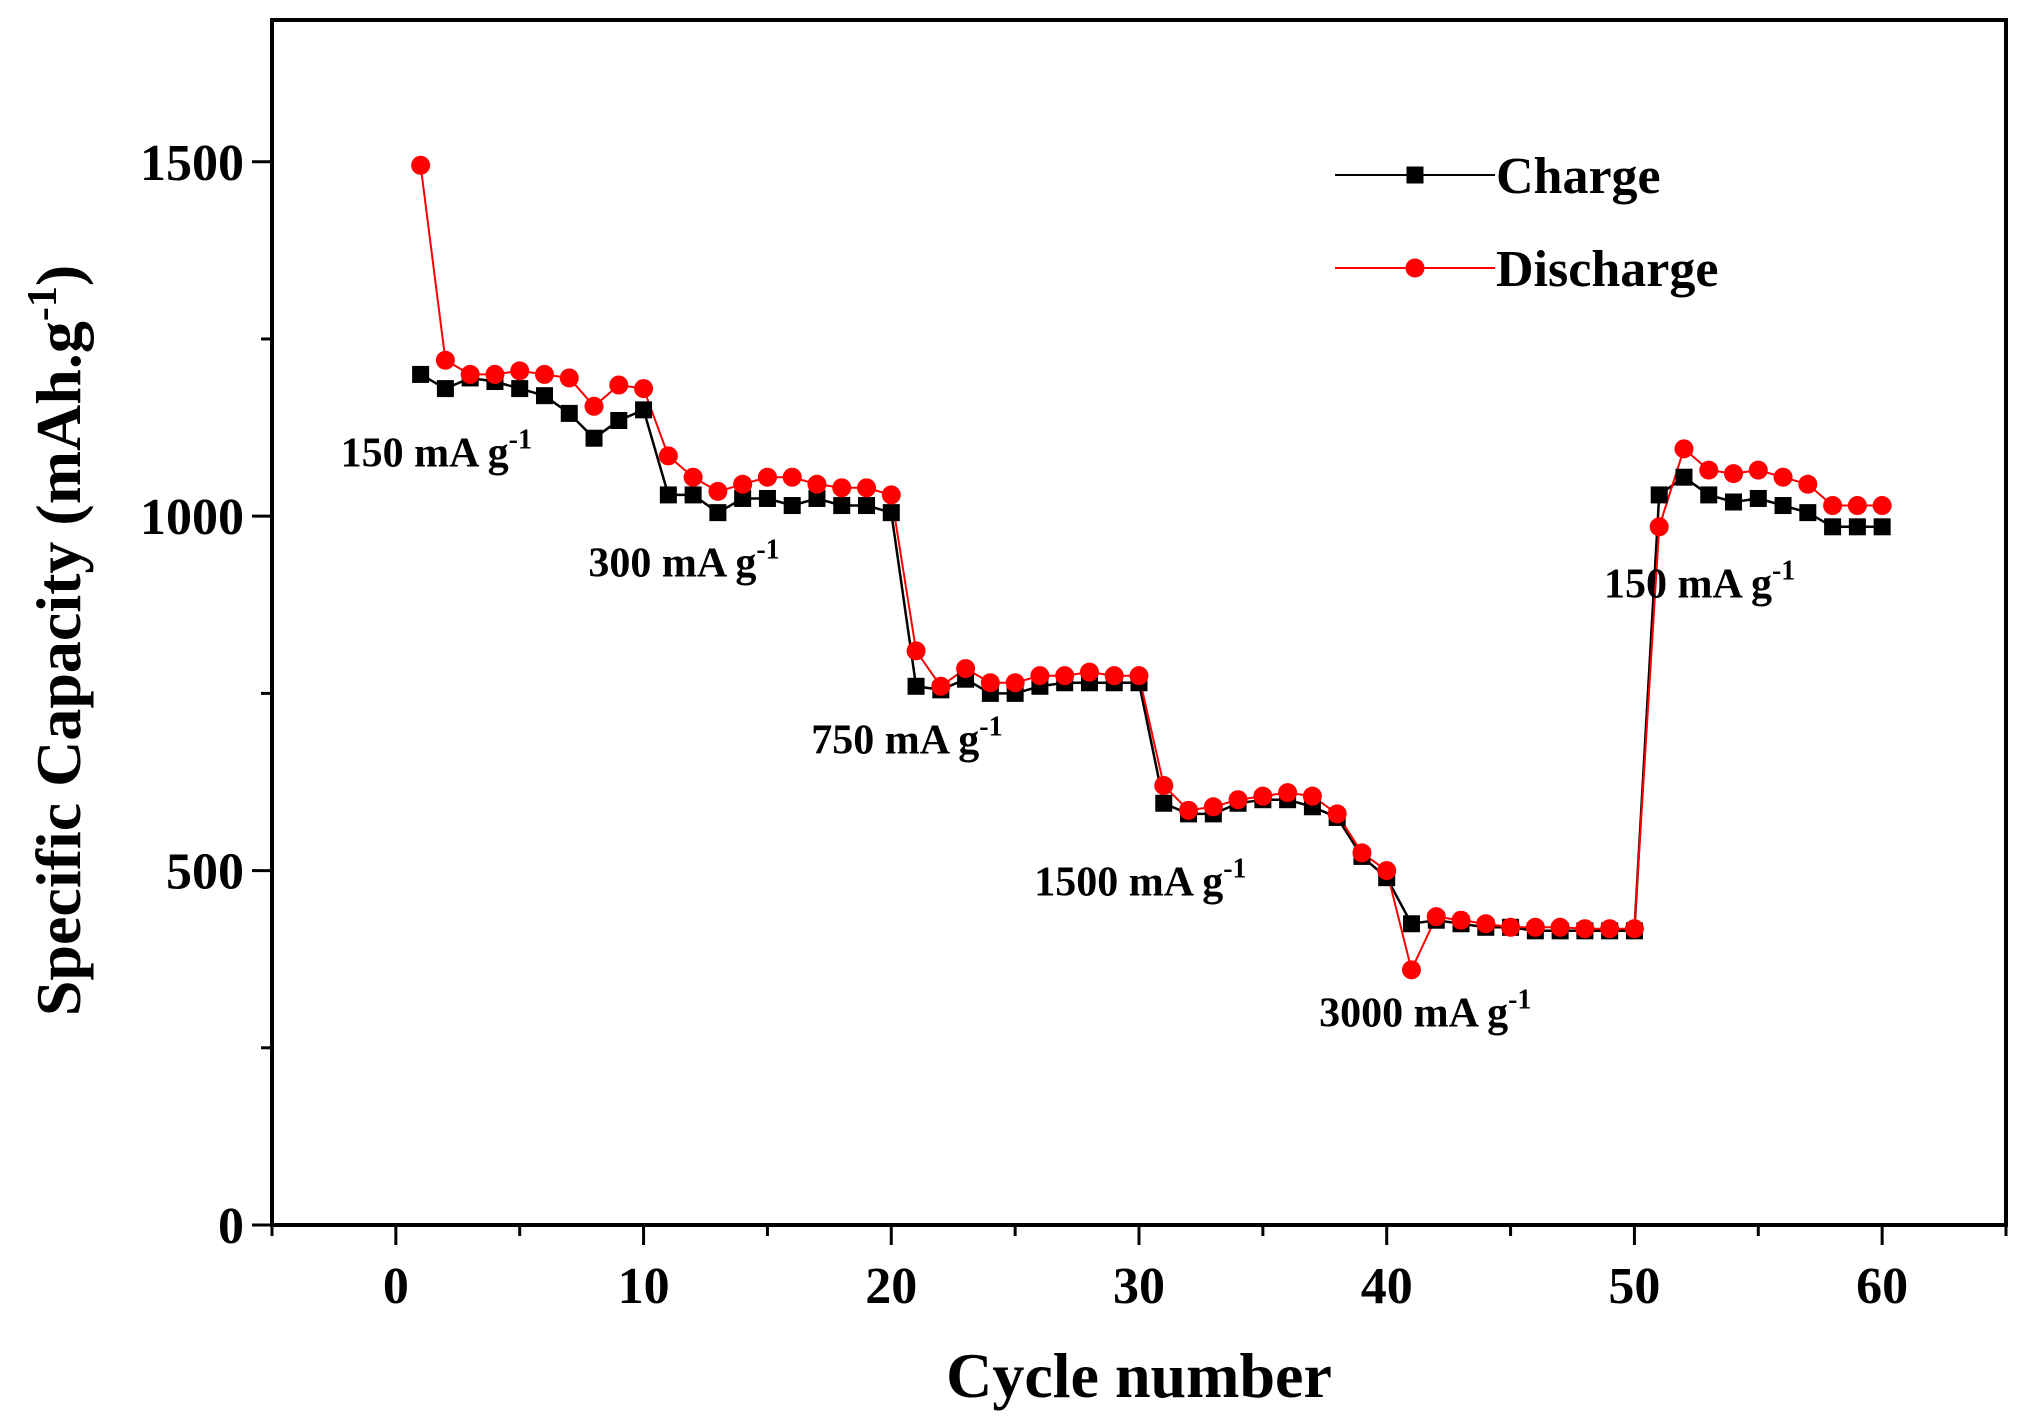 Image resolution: width=2024 pixels, height=1424 pixels. What do you see at coordinates (1140, 879) in the screenshot?
I see `rate-annotation: 1500 mA g-1` at bounding box center [1140, 879].